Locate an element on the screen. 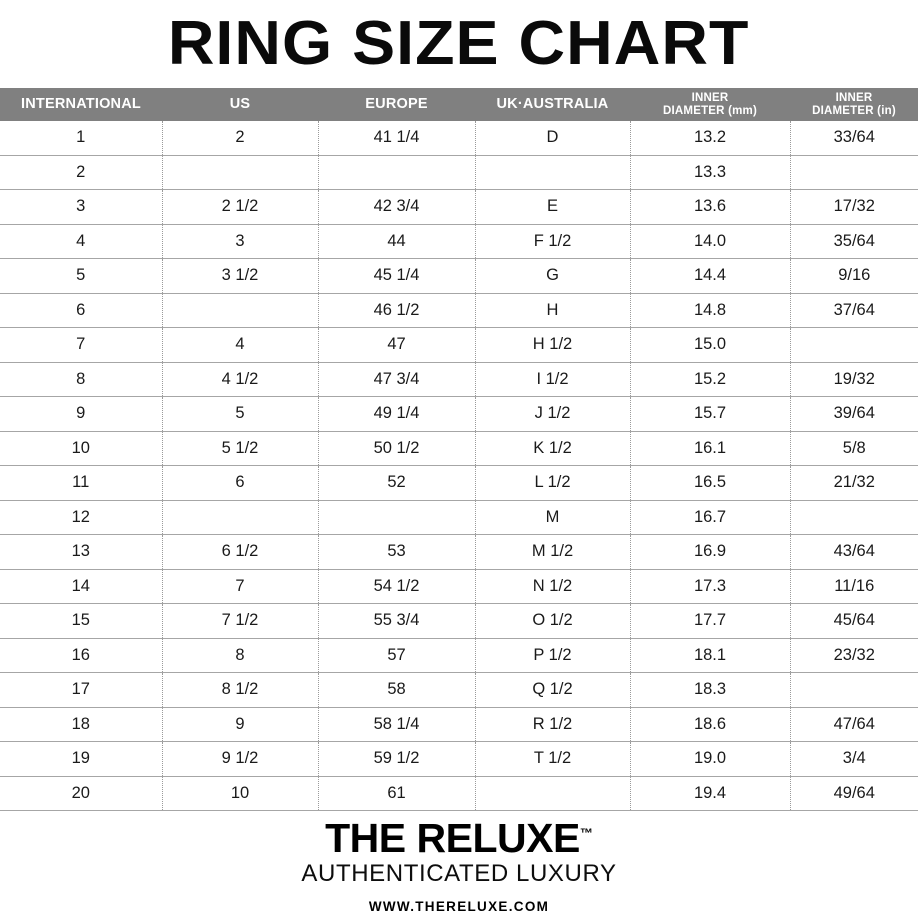 The width and height of the screenshot is (918, 918). page-title-container: RING SIZE CHART is located at coordinates (459, 44).